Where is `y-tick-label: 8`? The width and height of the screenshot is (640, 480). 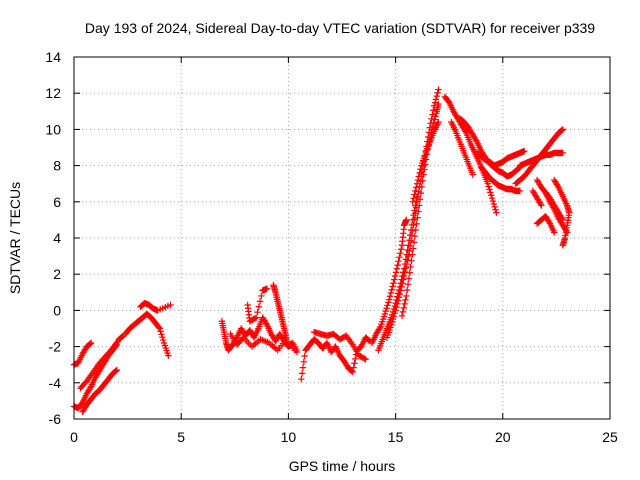
y-tick-label: 8 is located at coordinates (57, 166).